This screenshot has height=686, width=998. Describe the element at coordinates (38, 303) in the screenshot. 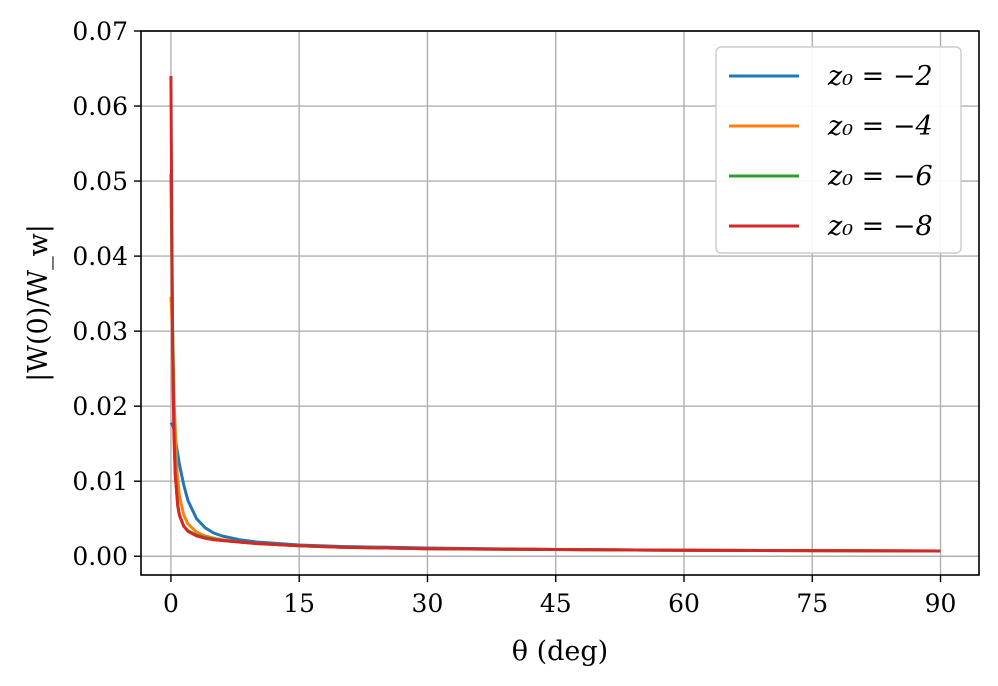

I see `y-axis-label: |W(0)/W_w|` at that location.